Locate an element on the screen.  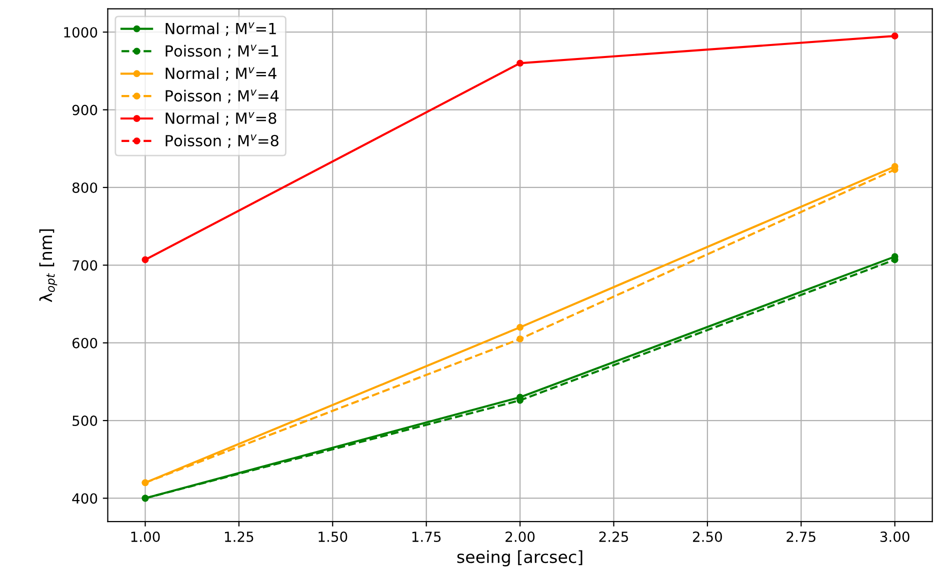
y-tick-label: 800 is located at coordinates (85, 187).